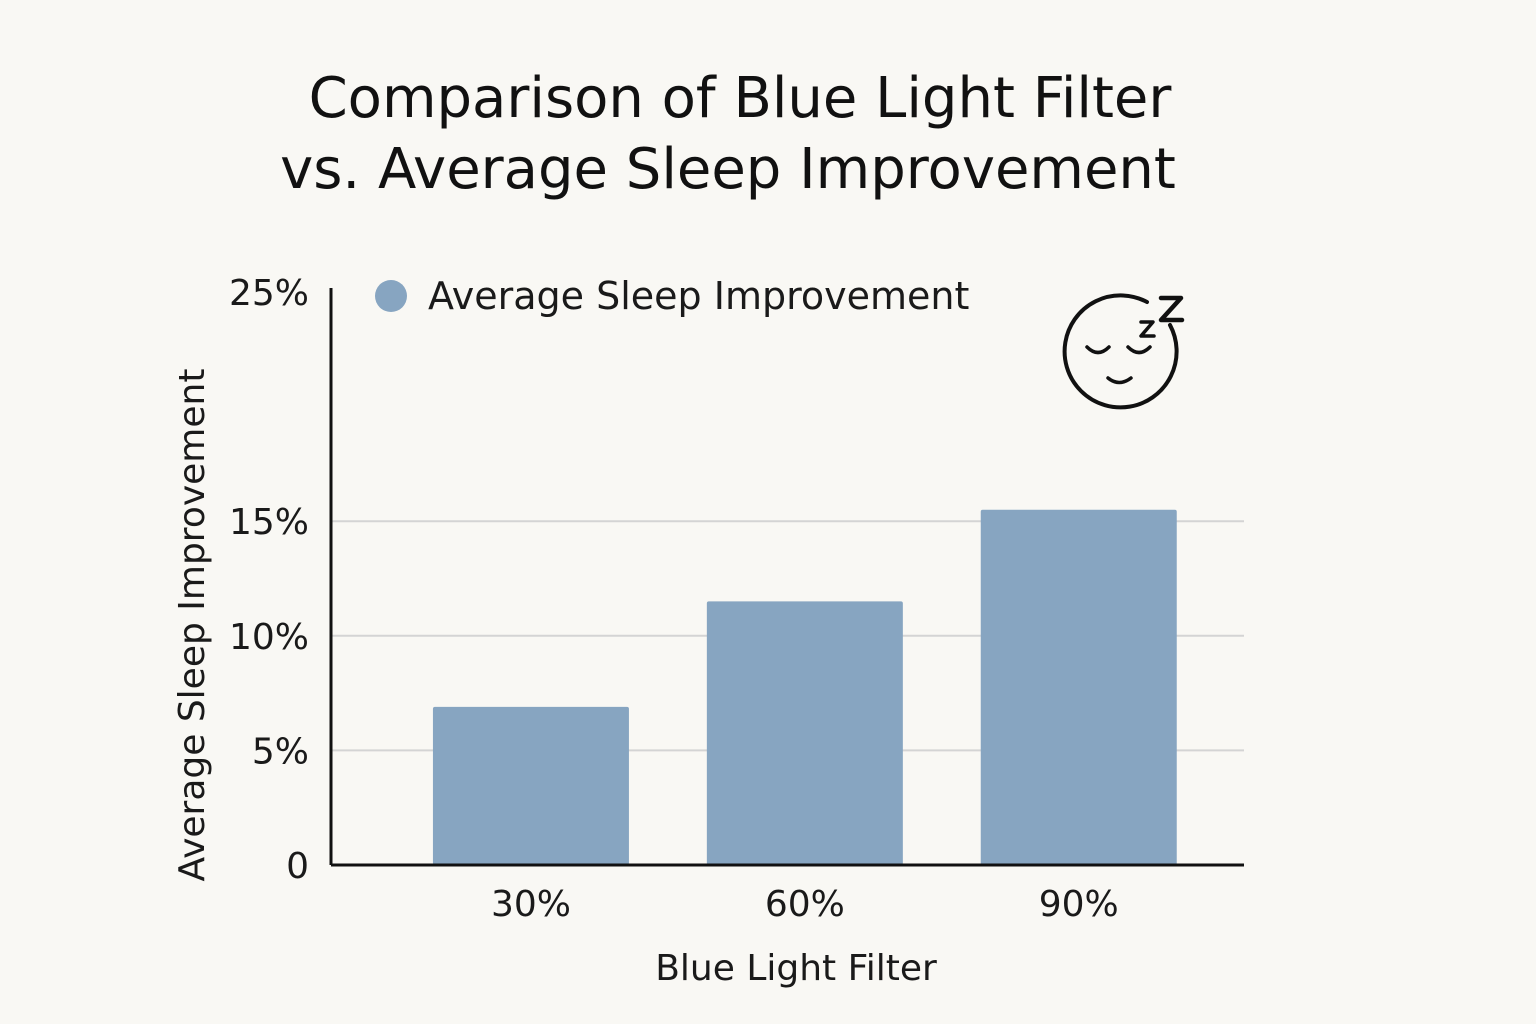  I want to click on y-tick-label: 10%, so click(269, 637).